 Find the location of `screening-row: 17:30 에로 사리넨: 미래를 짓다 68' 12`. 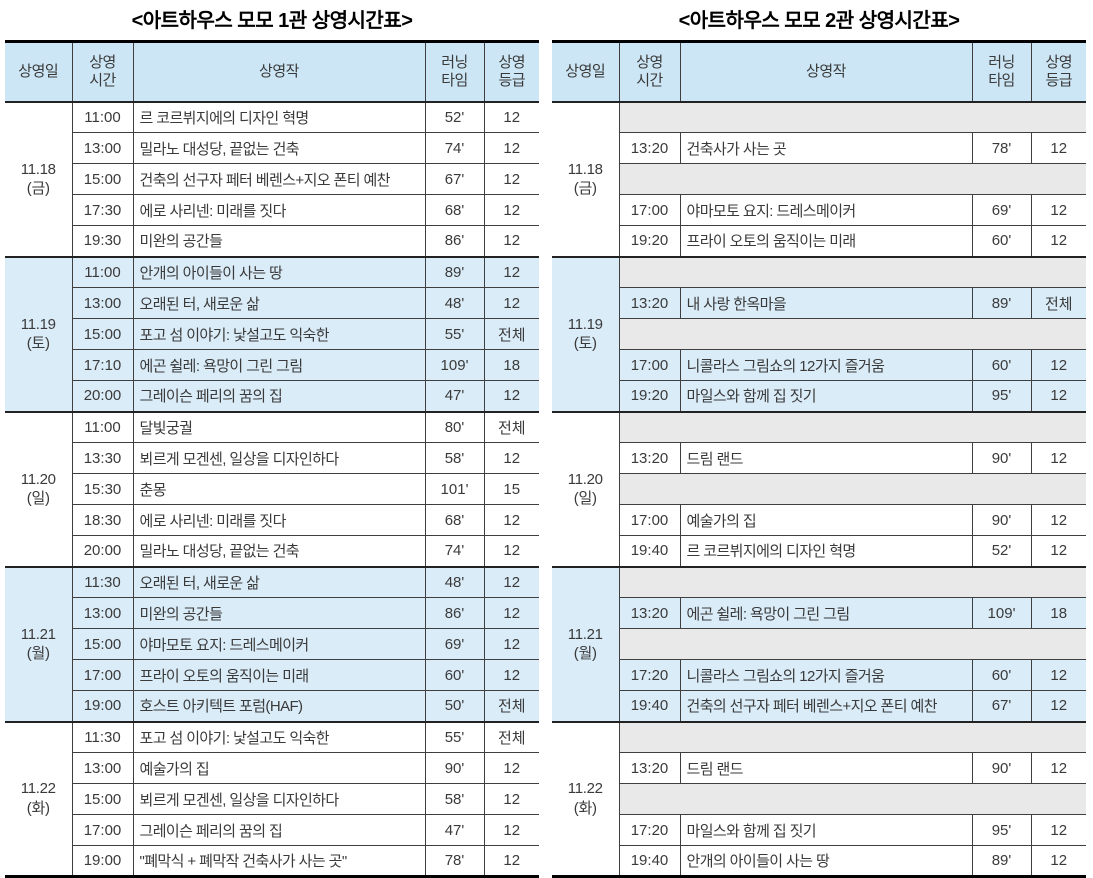

screening-row: 17:30 에로 사리넨: 미래를 짓다 68' 12 is located at coordinates (272, 210).